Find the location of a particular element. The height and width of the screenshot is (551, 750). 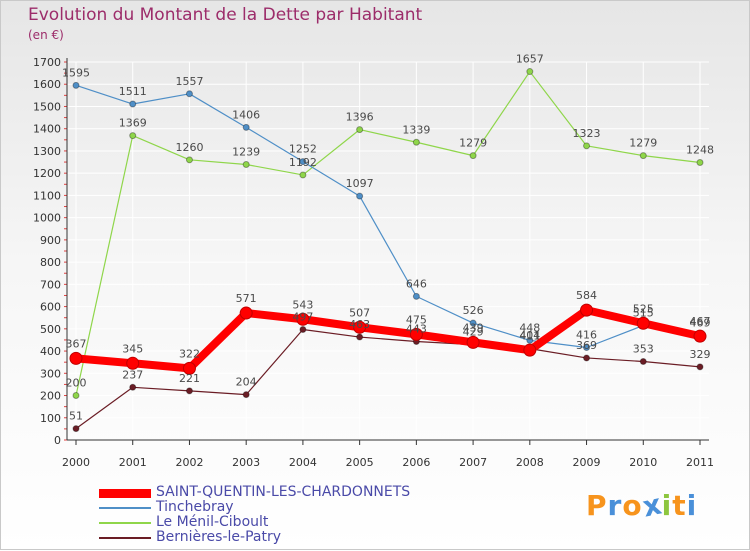

x-tick-label: 2000 is located at coordinates (76, 462).